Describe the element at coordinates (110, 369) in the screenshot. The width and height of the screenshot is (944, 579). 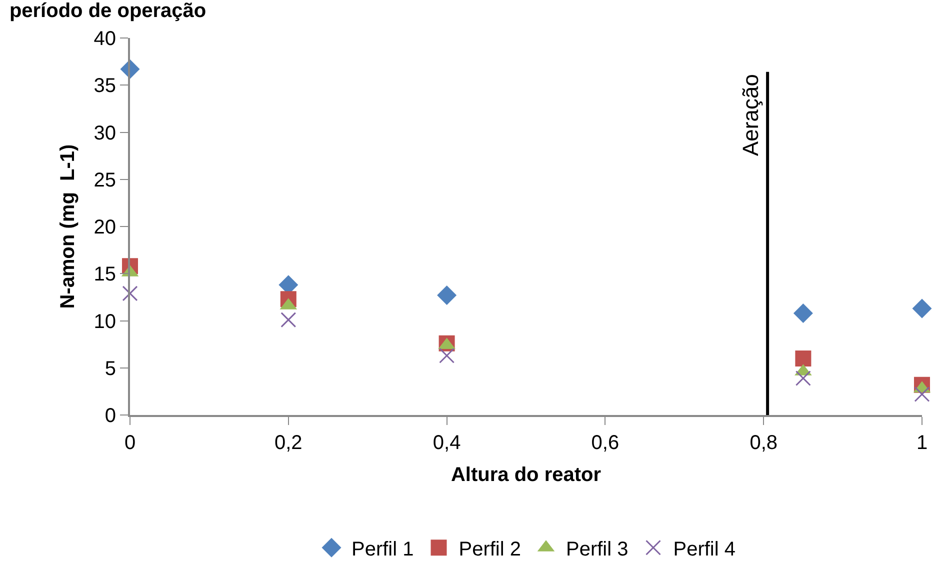
I see `y-tick-label: 5` at that location.